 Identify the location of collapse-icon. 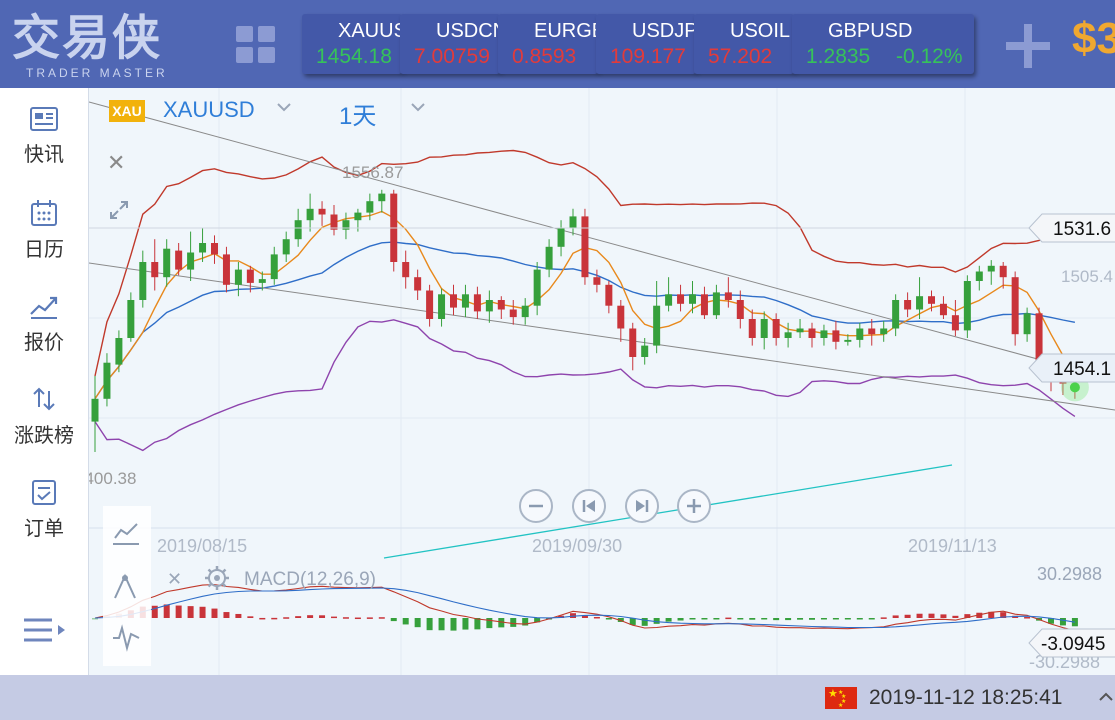
(119, 210).